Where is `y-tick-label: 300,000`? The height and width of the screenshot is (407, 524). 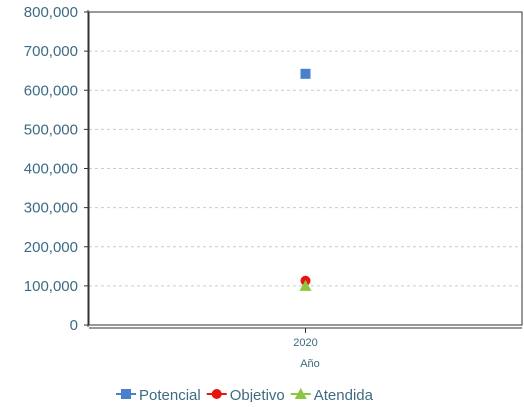
y-tick-label: 300,000 is located at coordinates (51, 208).